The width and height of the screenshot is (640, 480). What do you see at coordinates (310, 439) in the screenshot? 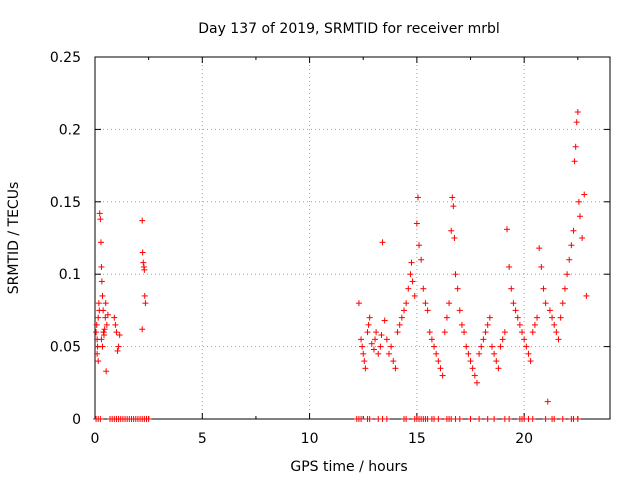
I see `x-tick-label: 10` at bounding box center [310, 439].